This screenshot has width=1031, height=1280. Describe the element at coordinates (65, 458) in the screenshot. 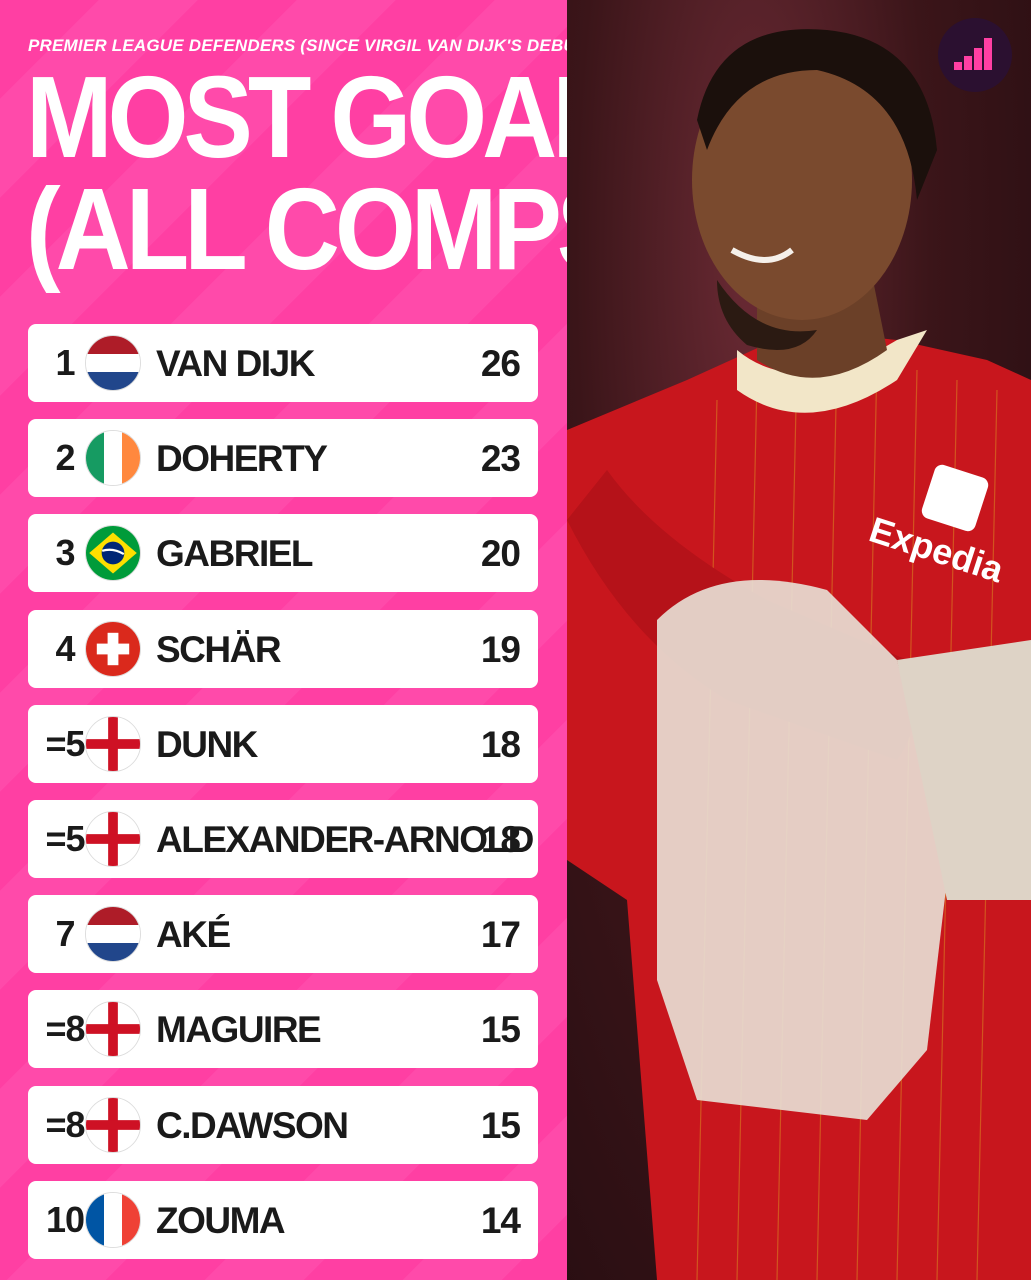

I see `rank-label: 2` at that location.